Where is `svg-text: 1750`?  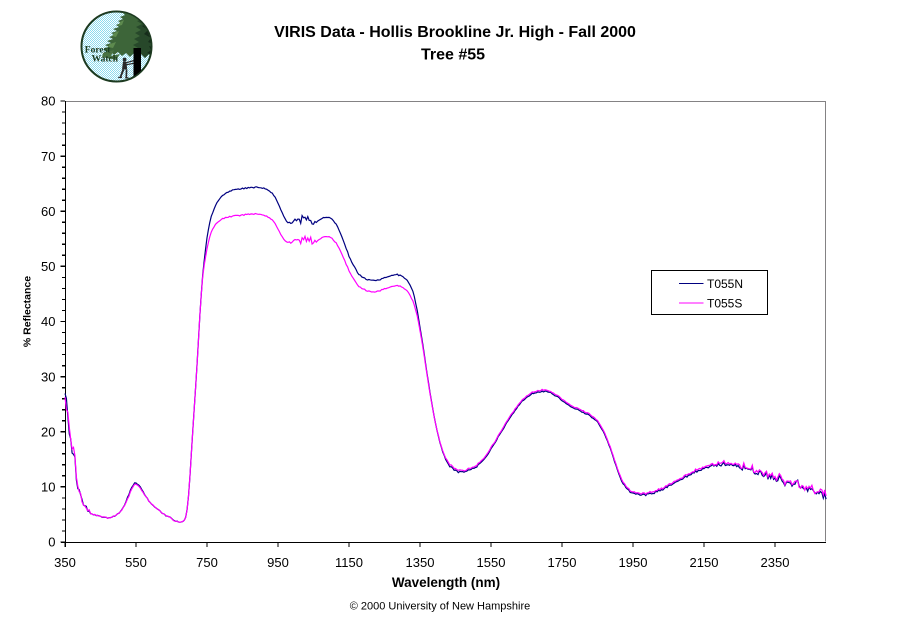
svg-text: 1750 is located at coordinates (562, 562).